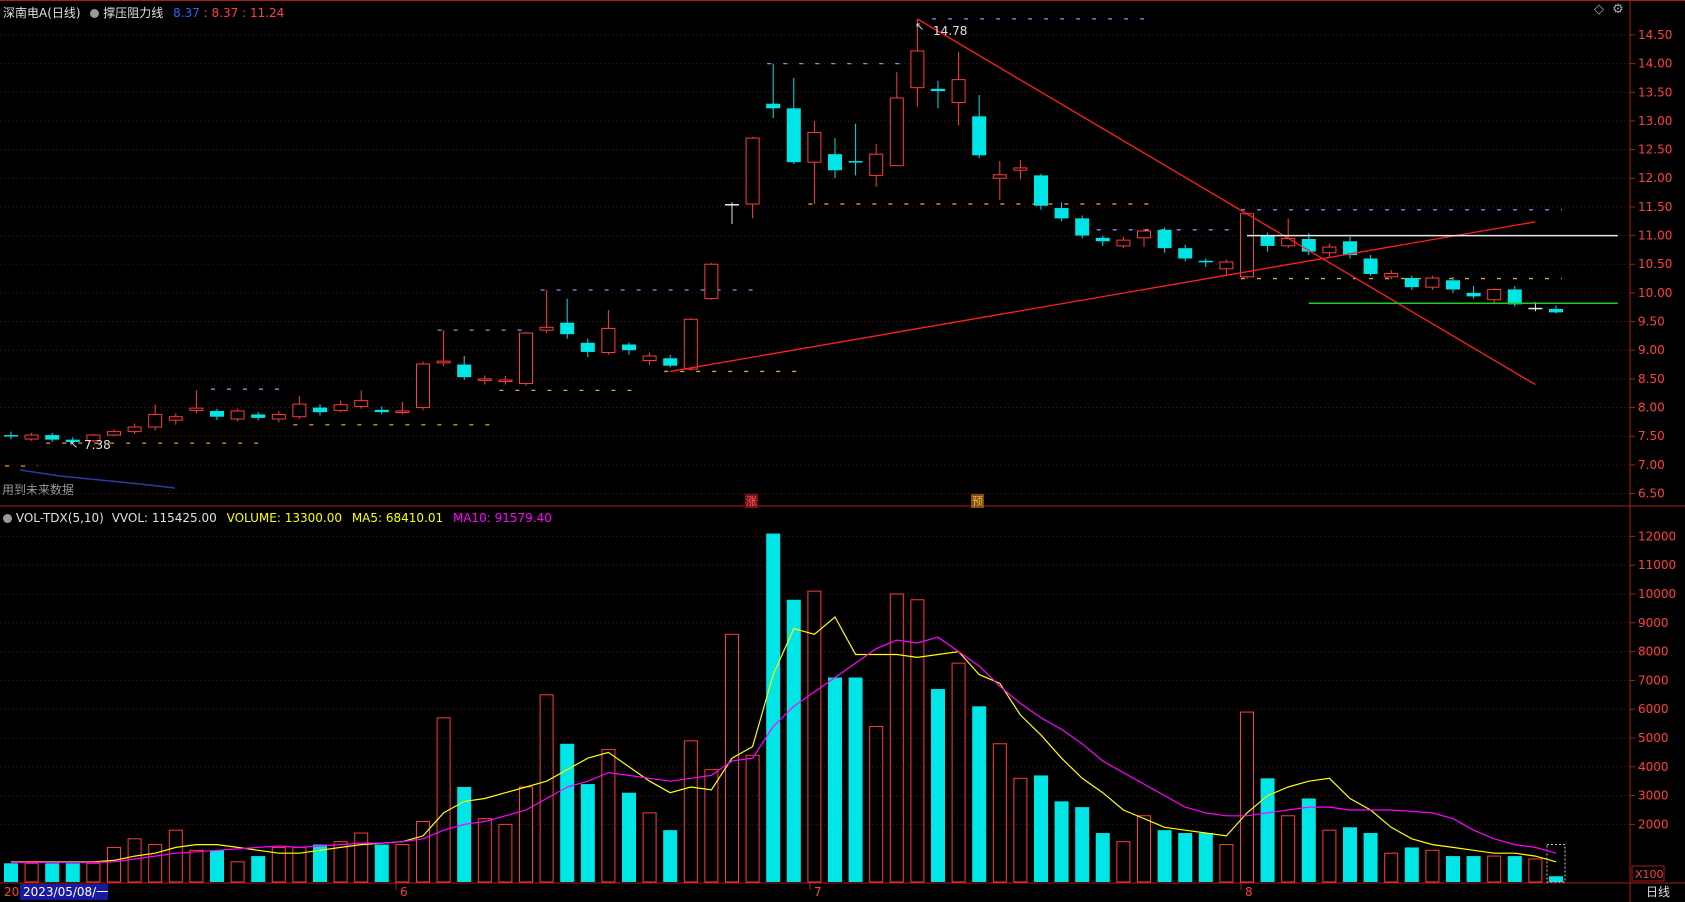 The image size is (1685, 902). I want to click on price-tick-label: 12.50, so click(1655, 150).